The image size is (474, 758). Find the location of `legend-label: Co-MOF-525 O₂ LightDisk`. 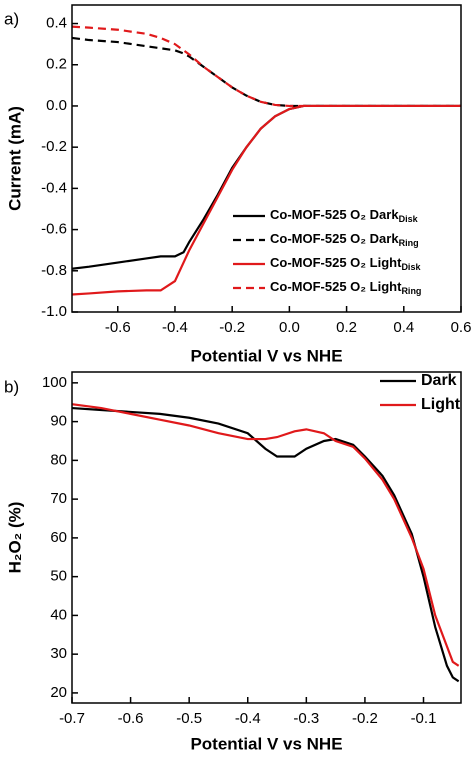

legend-label: Co-MOF-525 O₂ LightDisk is located at coordinates (345, 263).